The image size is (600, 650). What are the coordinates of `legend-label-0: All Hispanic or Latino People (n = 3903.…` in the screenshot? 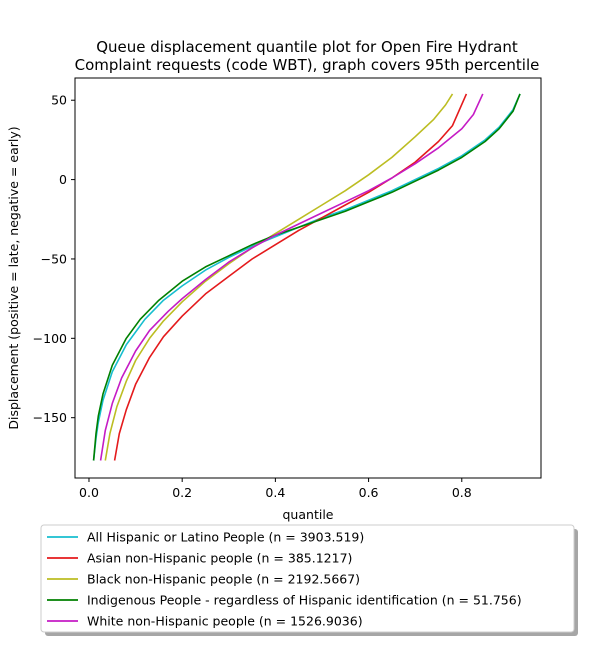 It's located at (225, 537).